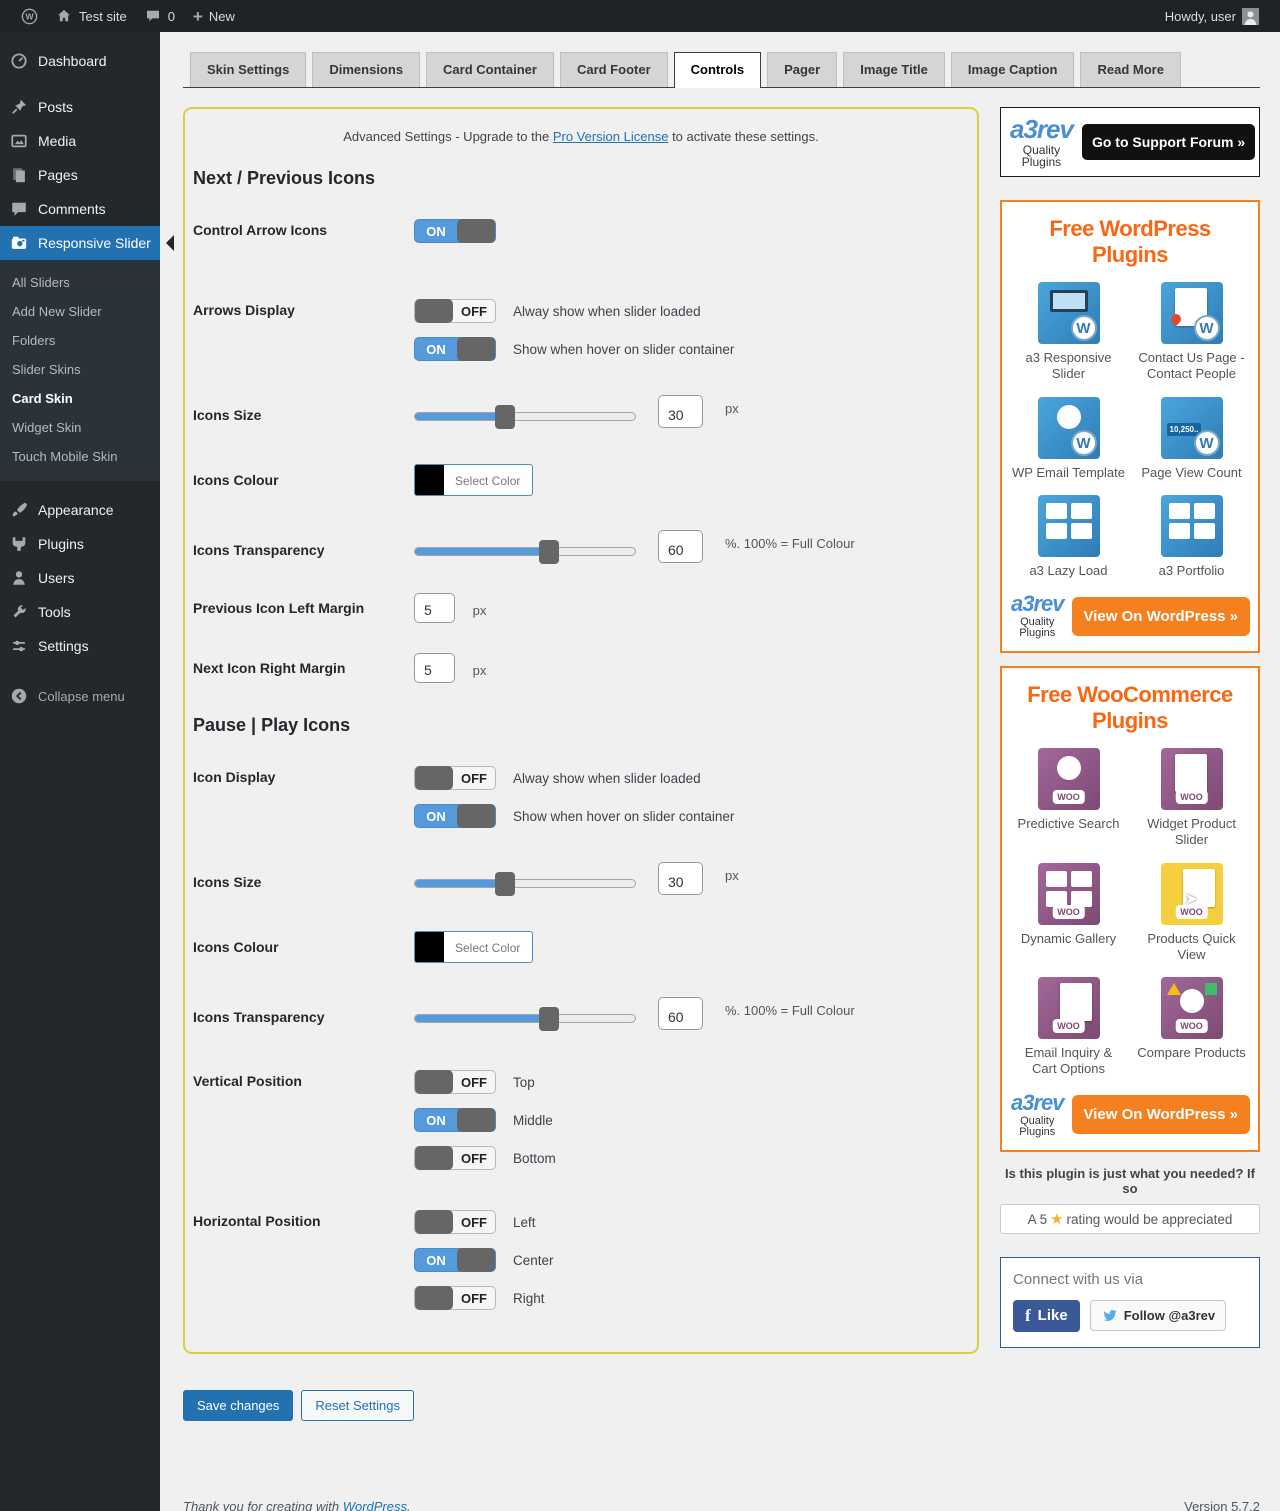 This screenshot has width=1280, height=1511. I want to click on horizontal-center-toggle: ON, so click(455, 1260).